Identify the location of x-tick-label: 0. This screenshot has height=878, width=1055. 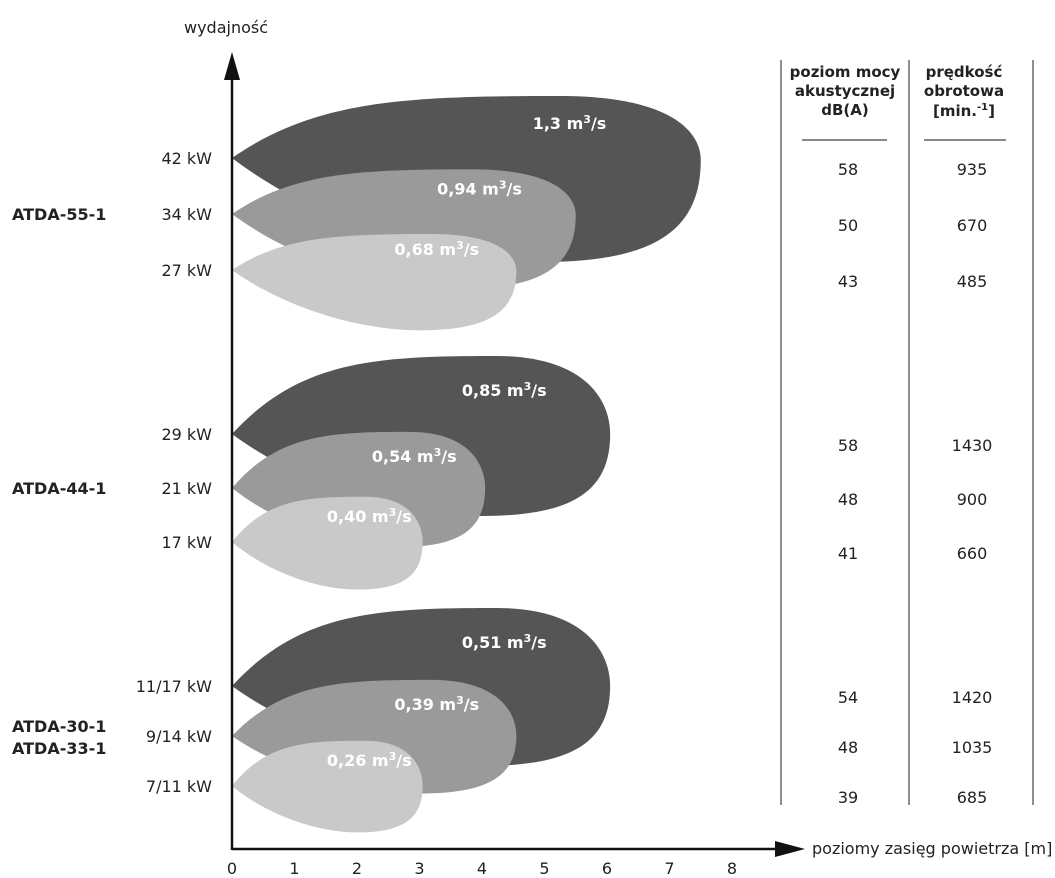
(232, 868).